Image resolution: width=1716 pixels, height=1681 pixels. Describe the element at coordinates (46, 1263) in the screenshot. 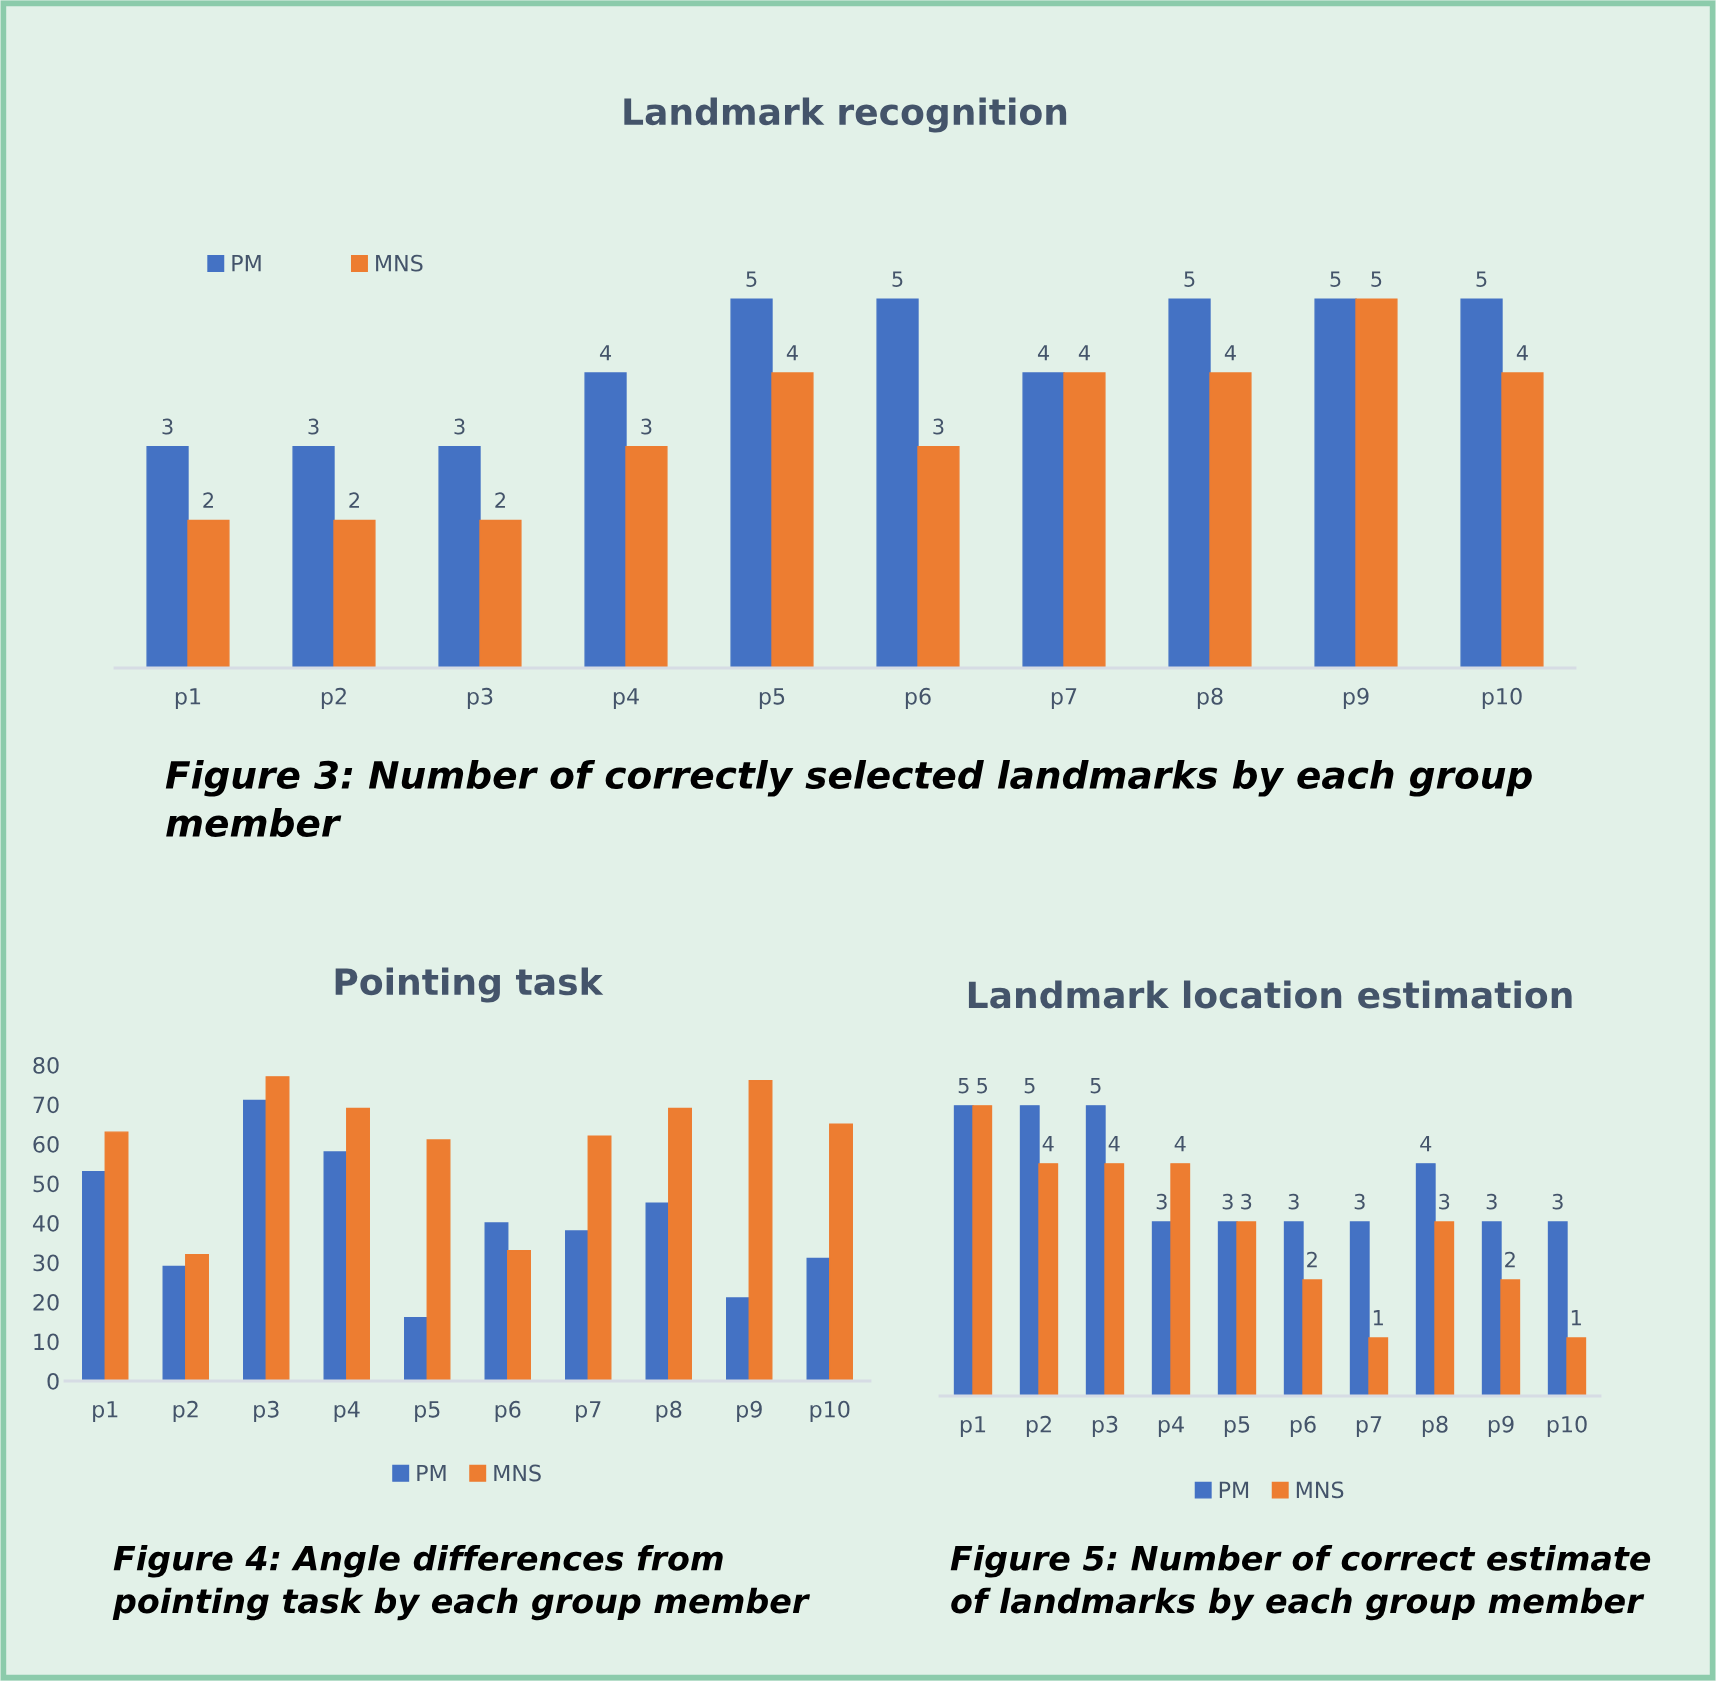

I see `y-tick-label: 30` at that location.